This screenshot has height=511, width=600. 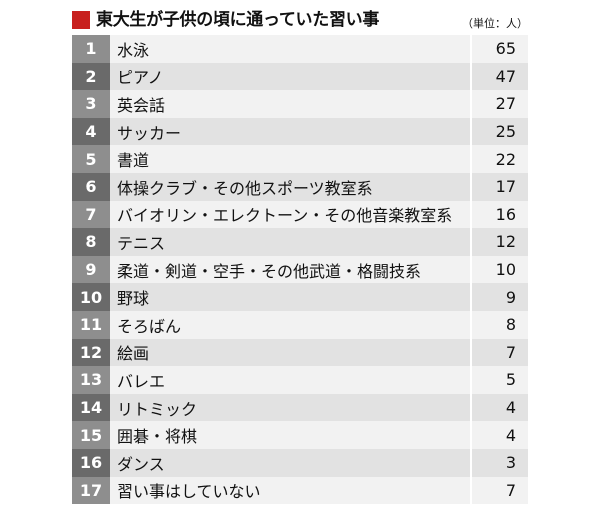 What do you see at coordinates (91, 187) in the screenshot?
I see `rank-cell: 6` at bounding box center [91, 187].